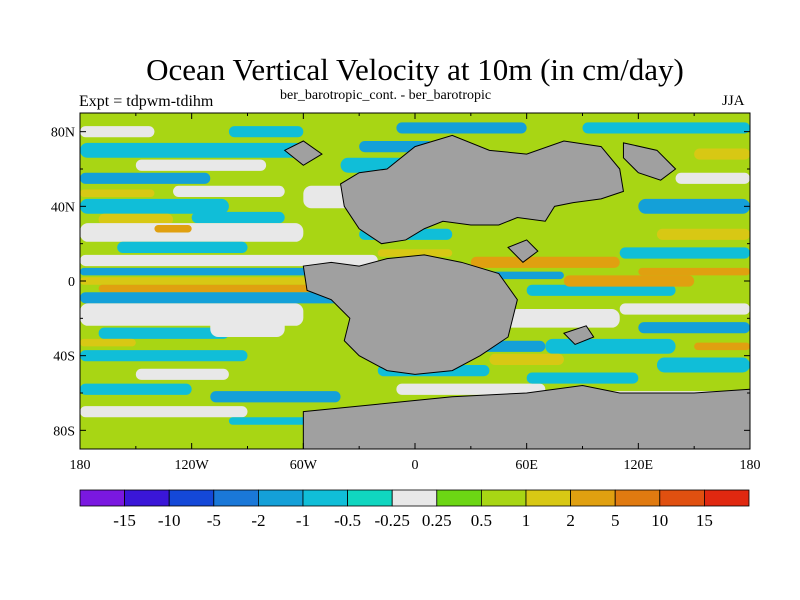 The image size is (800, 600). Describe the element at coordinates (386, 95) in the screenshot. I see `subtitle-label: ber_barotropic_cont. - ber_barotropic` at that location.